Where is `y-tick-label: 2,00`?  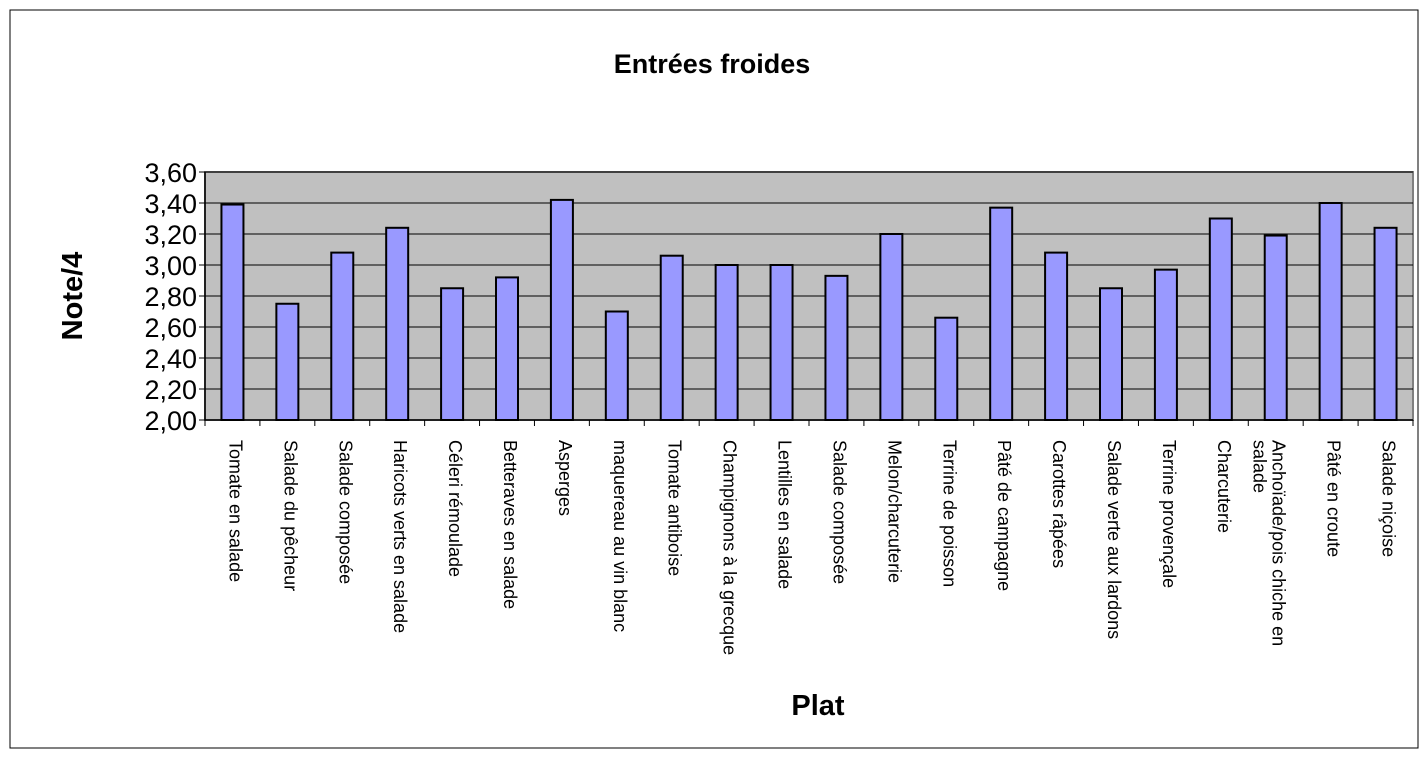 y-tick-label: 2,00 is located at coordinates (170, 421).